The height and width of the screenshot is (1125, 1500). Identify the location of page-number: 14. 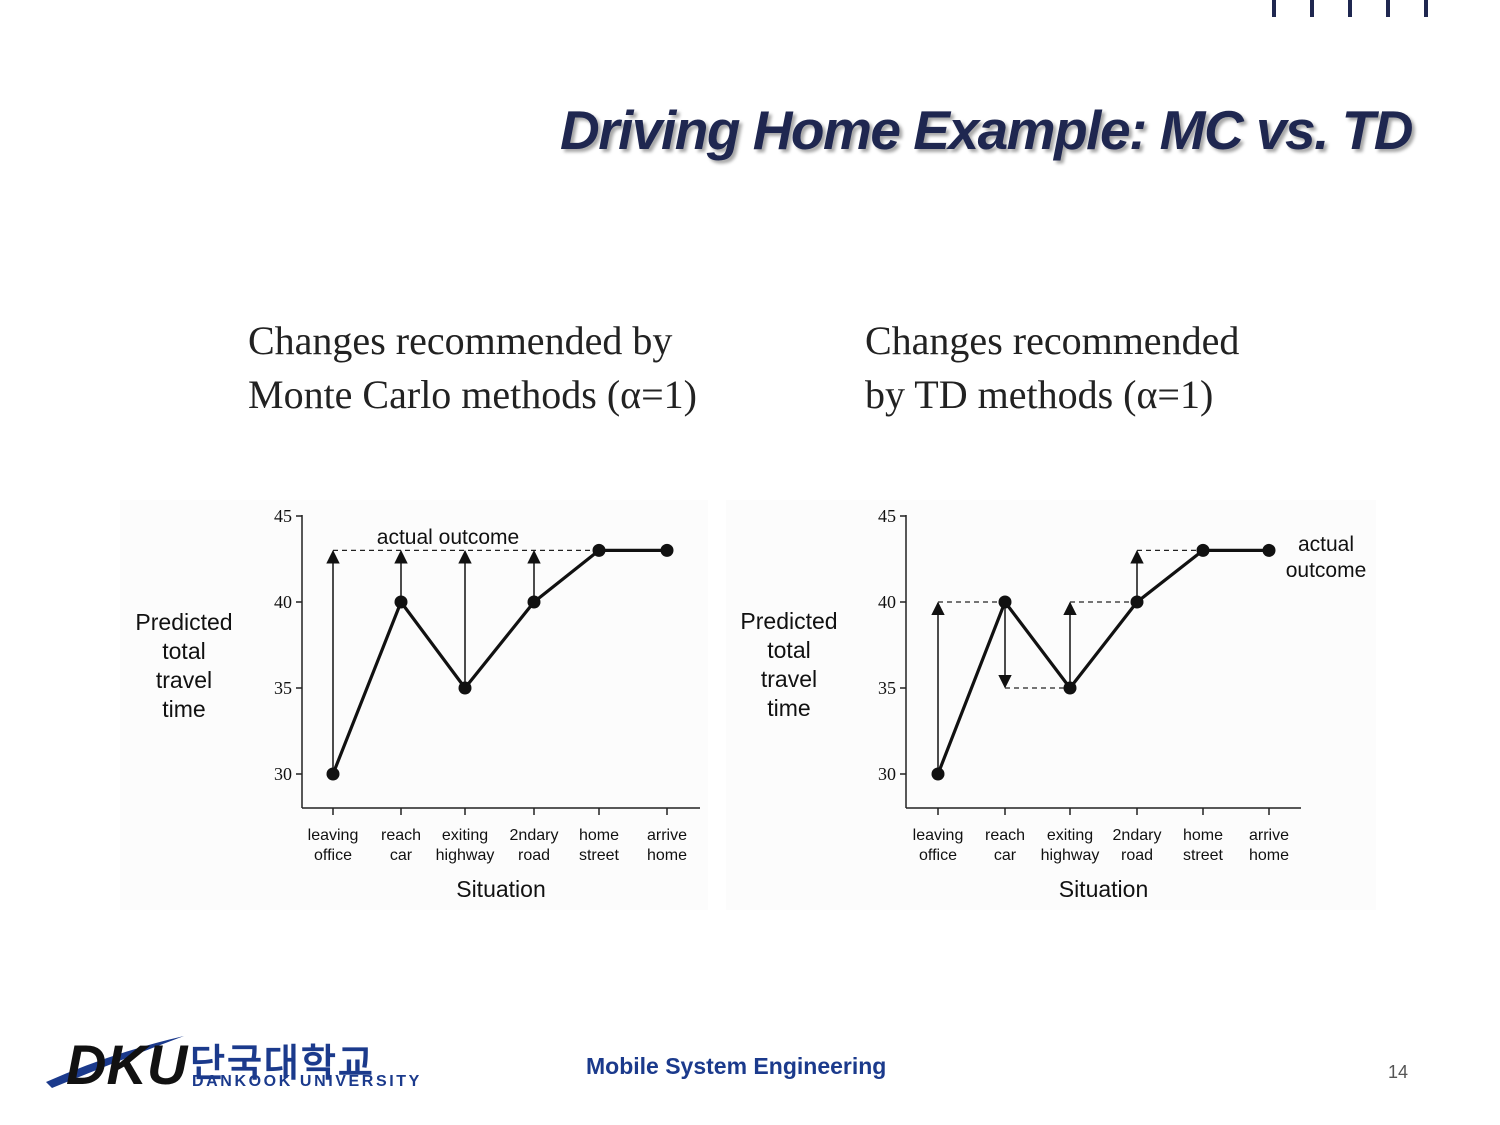
(1398, 1072).